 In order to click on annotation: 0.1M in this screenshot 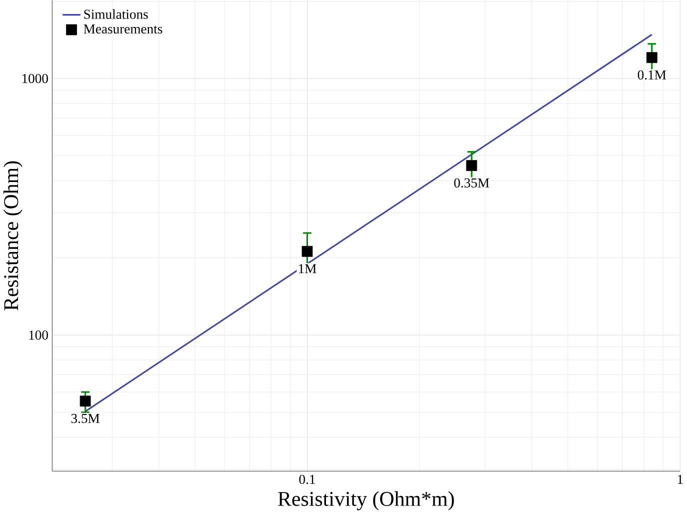, I will do `click(652, 75)`.